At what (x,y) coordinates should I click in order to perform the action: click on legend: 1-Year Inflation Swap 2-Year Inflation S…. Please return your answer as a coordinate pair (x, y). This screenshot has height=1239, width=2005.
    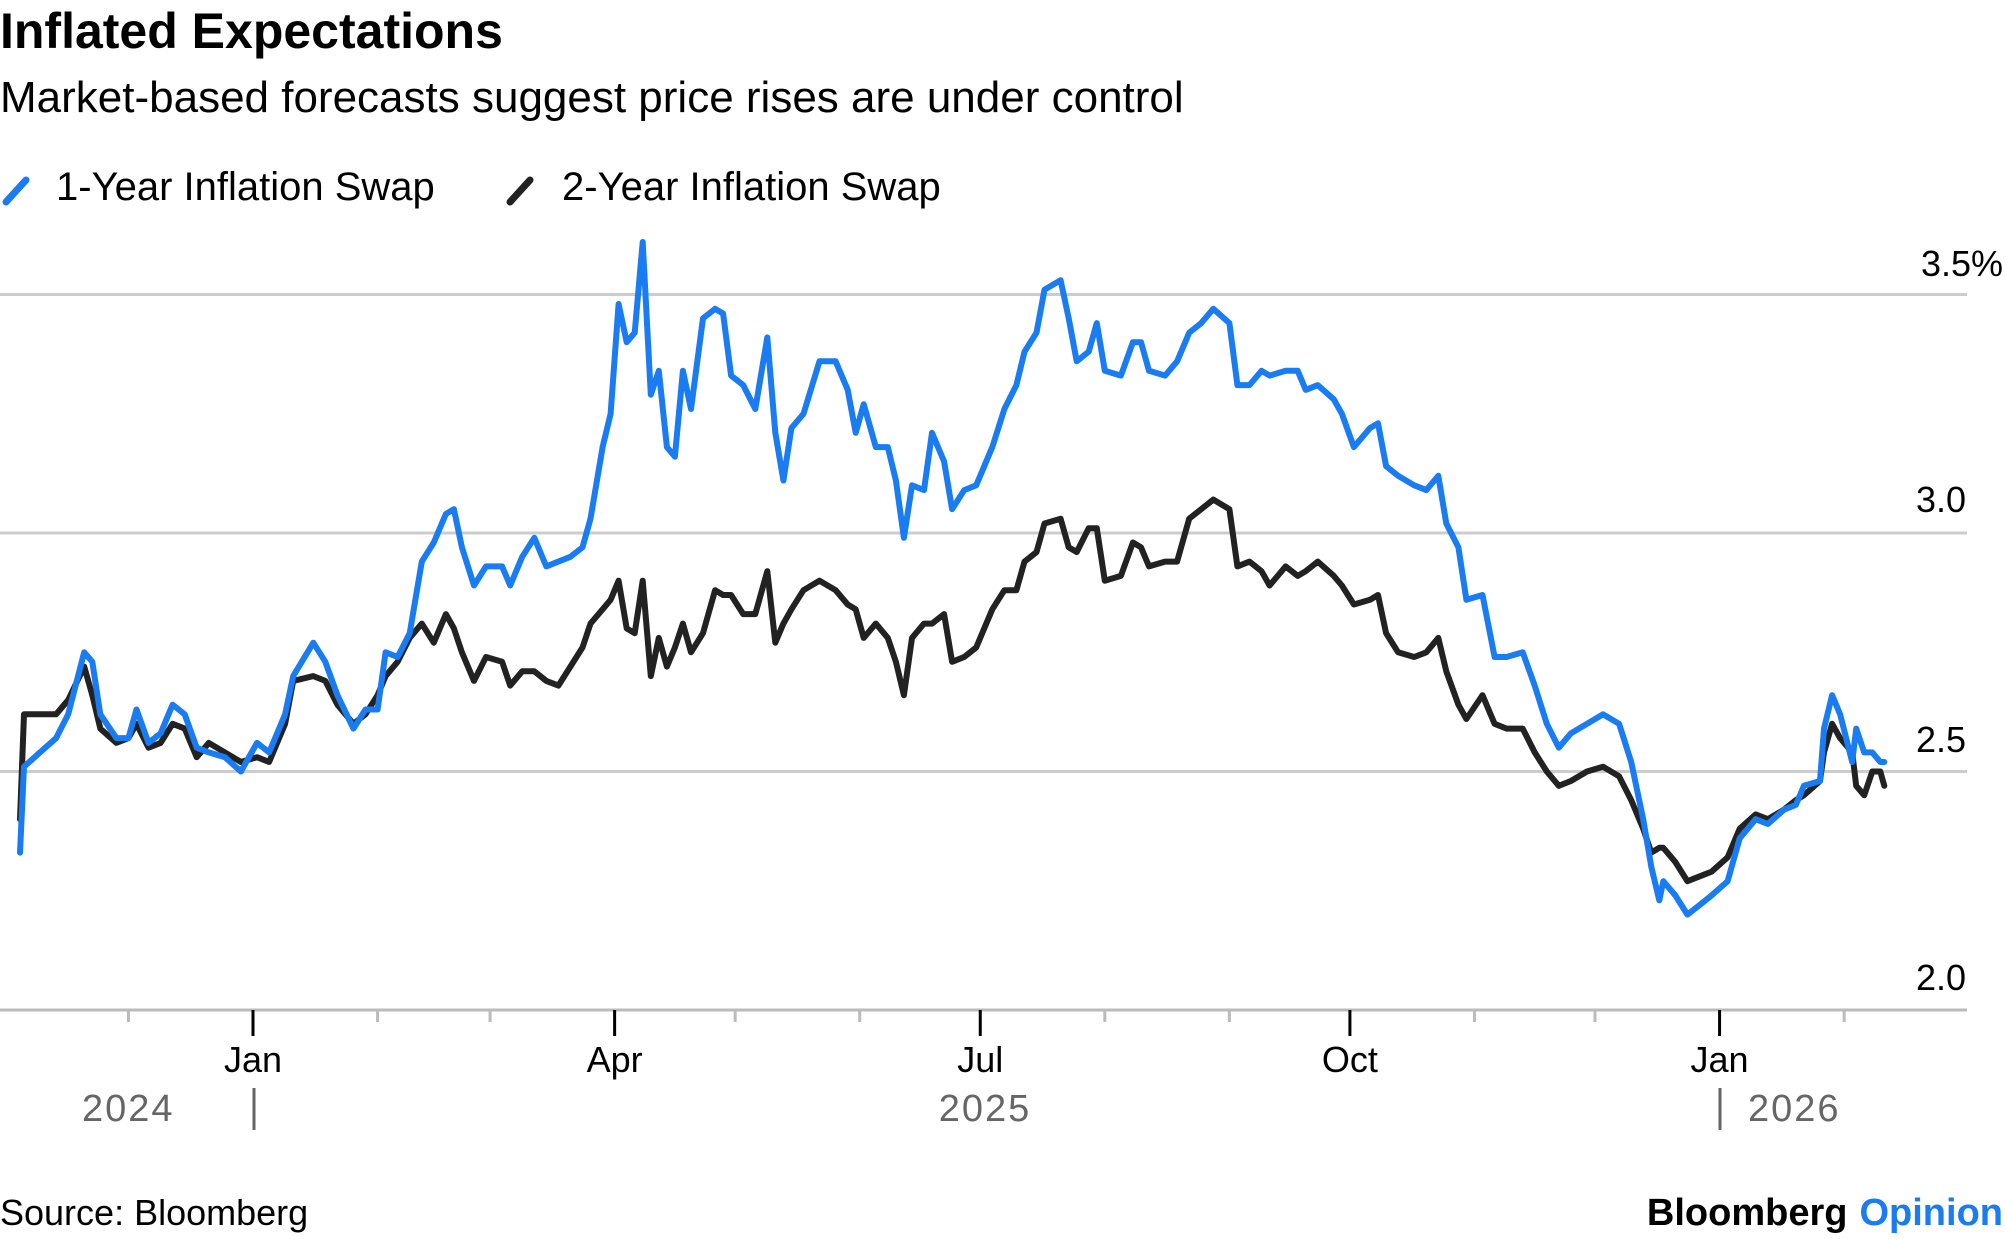
    Looking at the image, I should click on (471, 187).